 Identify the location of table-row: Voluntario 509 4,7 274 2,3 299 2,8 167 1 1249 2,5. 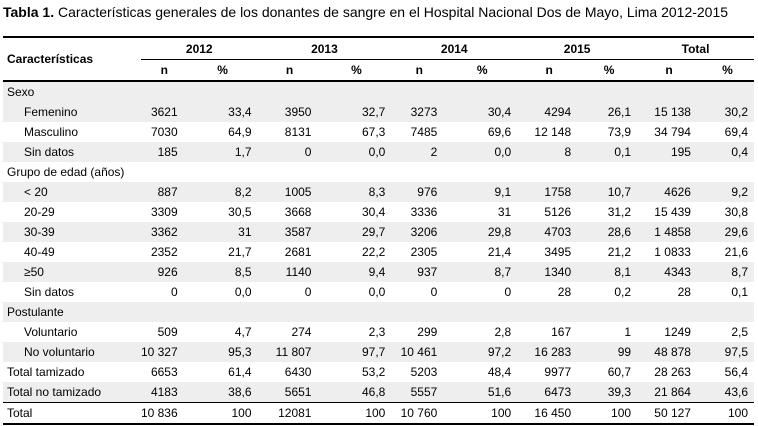
(378, 332).